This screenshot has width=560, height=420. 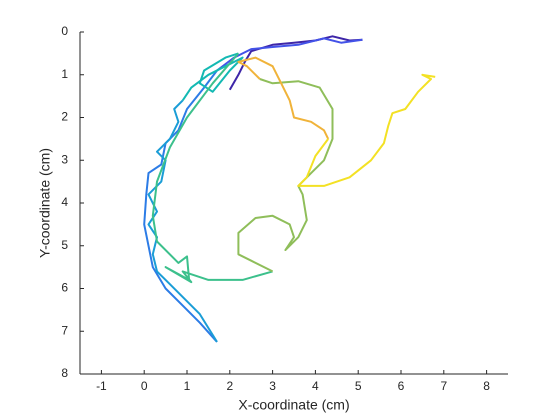 I want to click on x-tick-label: 3, so click(x=272, y=386).